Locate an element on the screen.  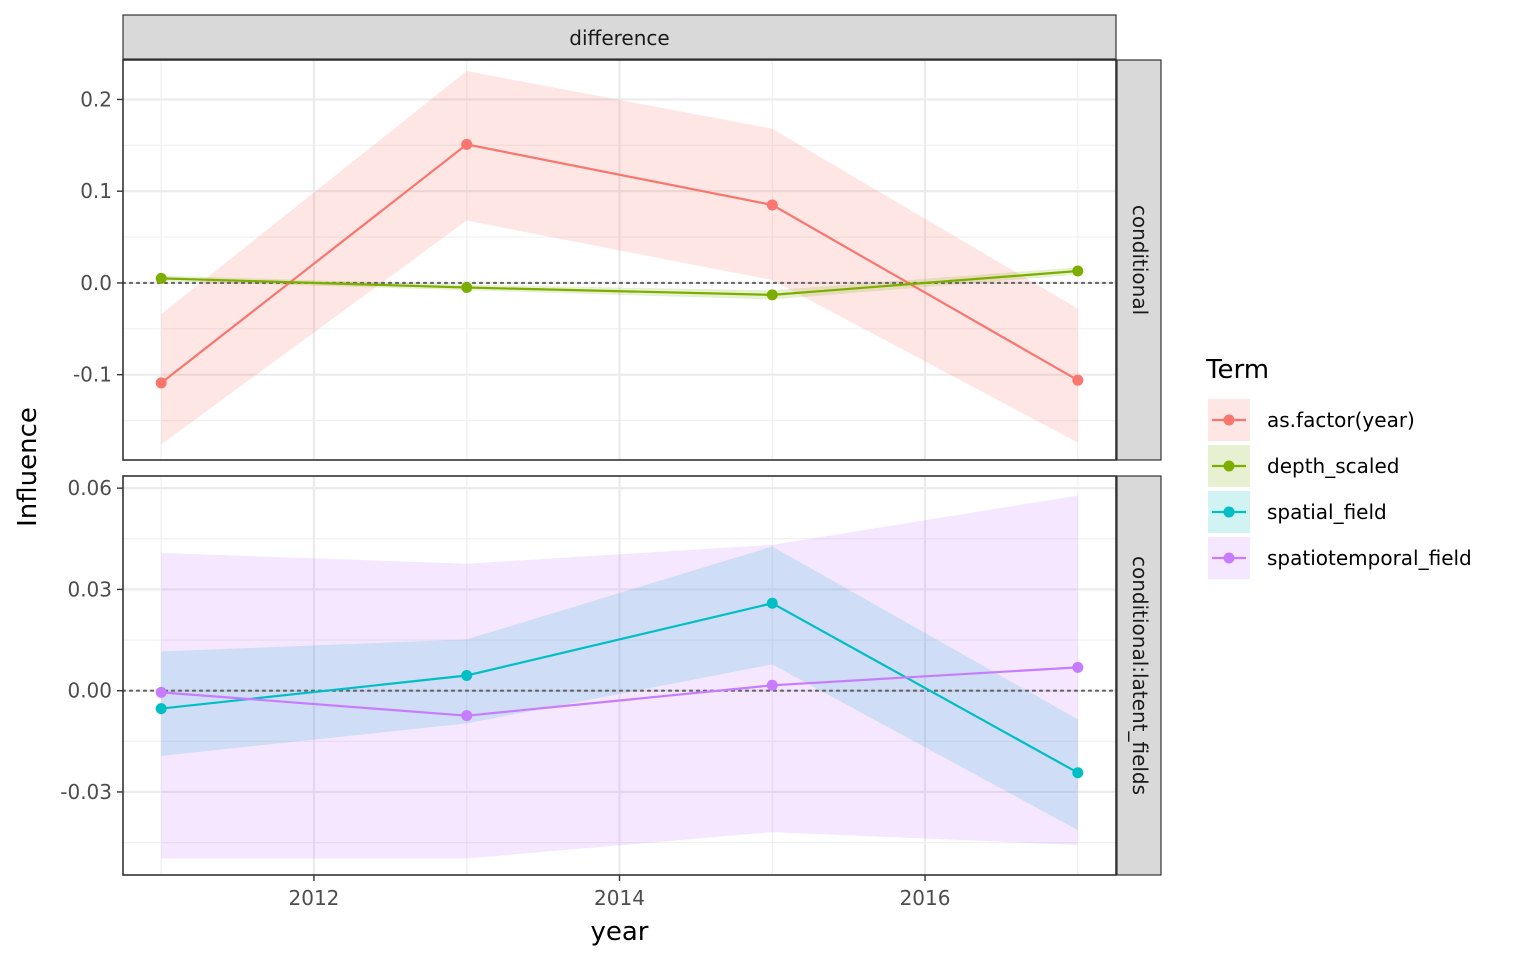
legend-label: spatial_field is located at coordinates (1327, 512).